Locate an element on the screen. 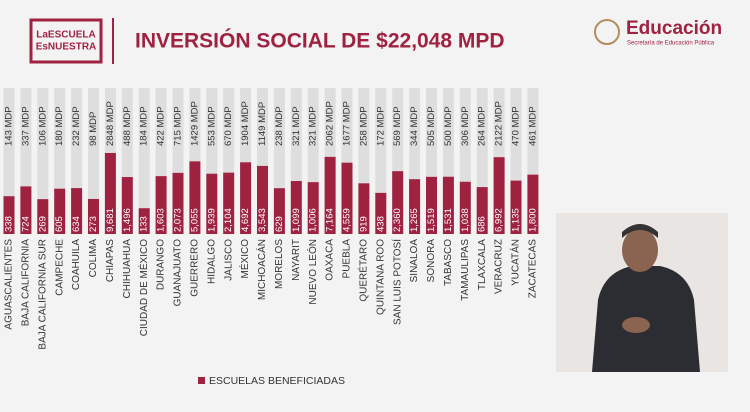 This screenshot has height=412, width=750. interpreter-hair is located at coordinates (640, 231).